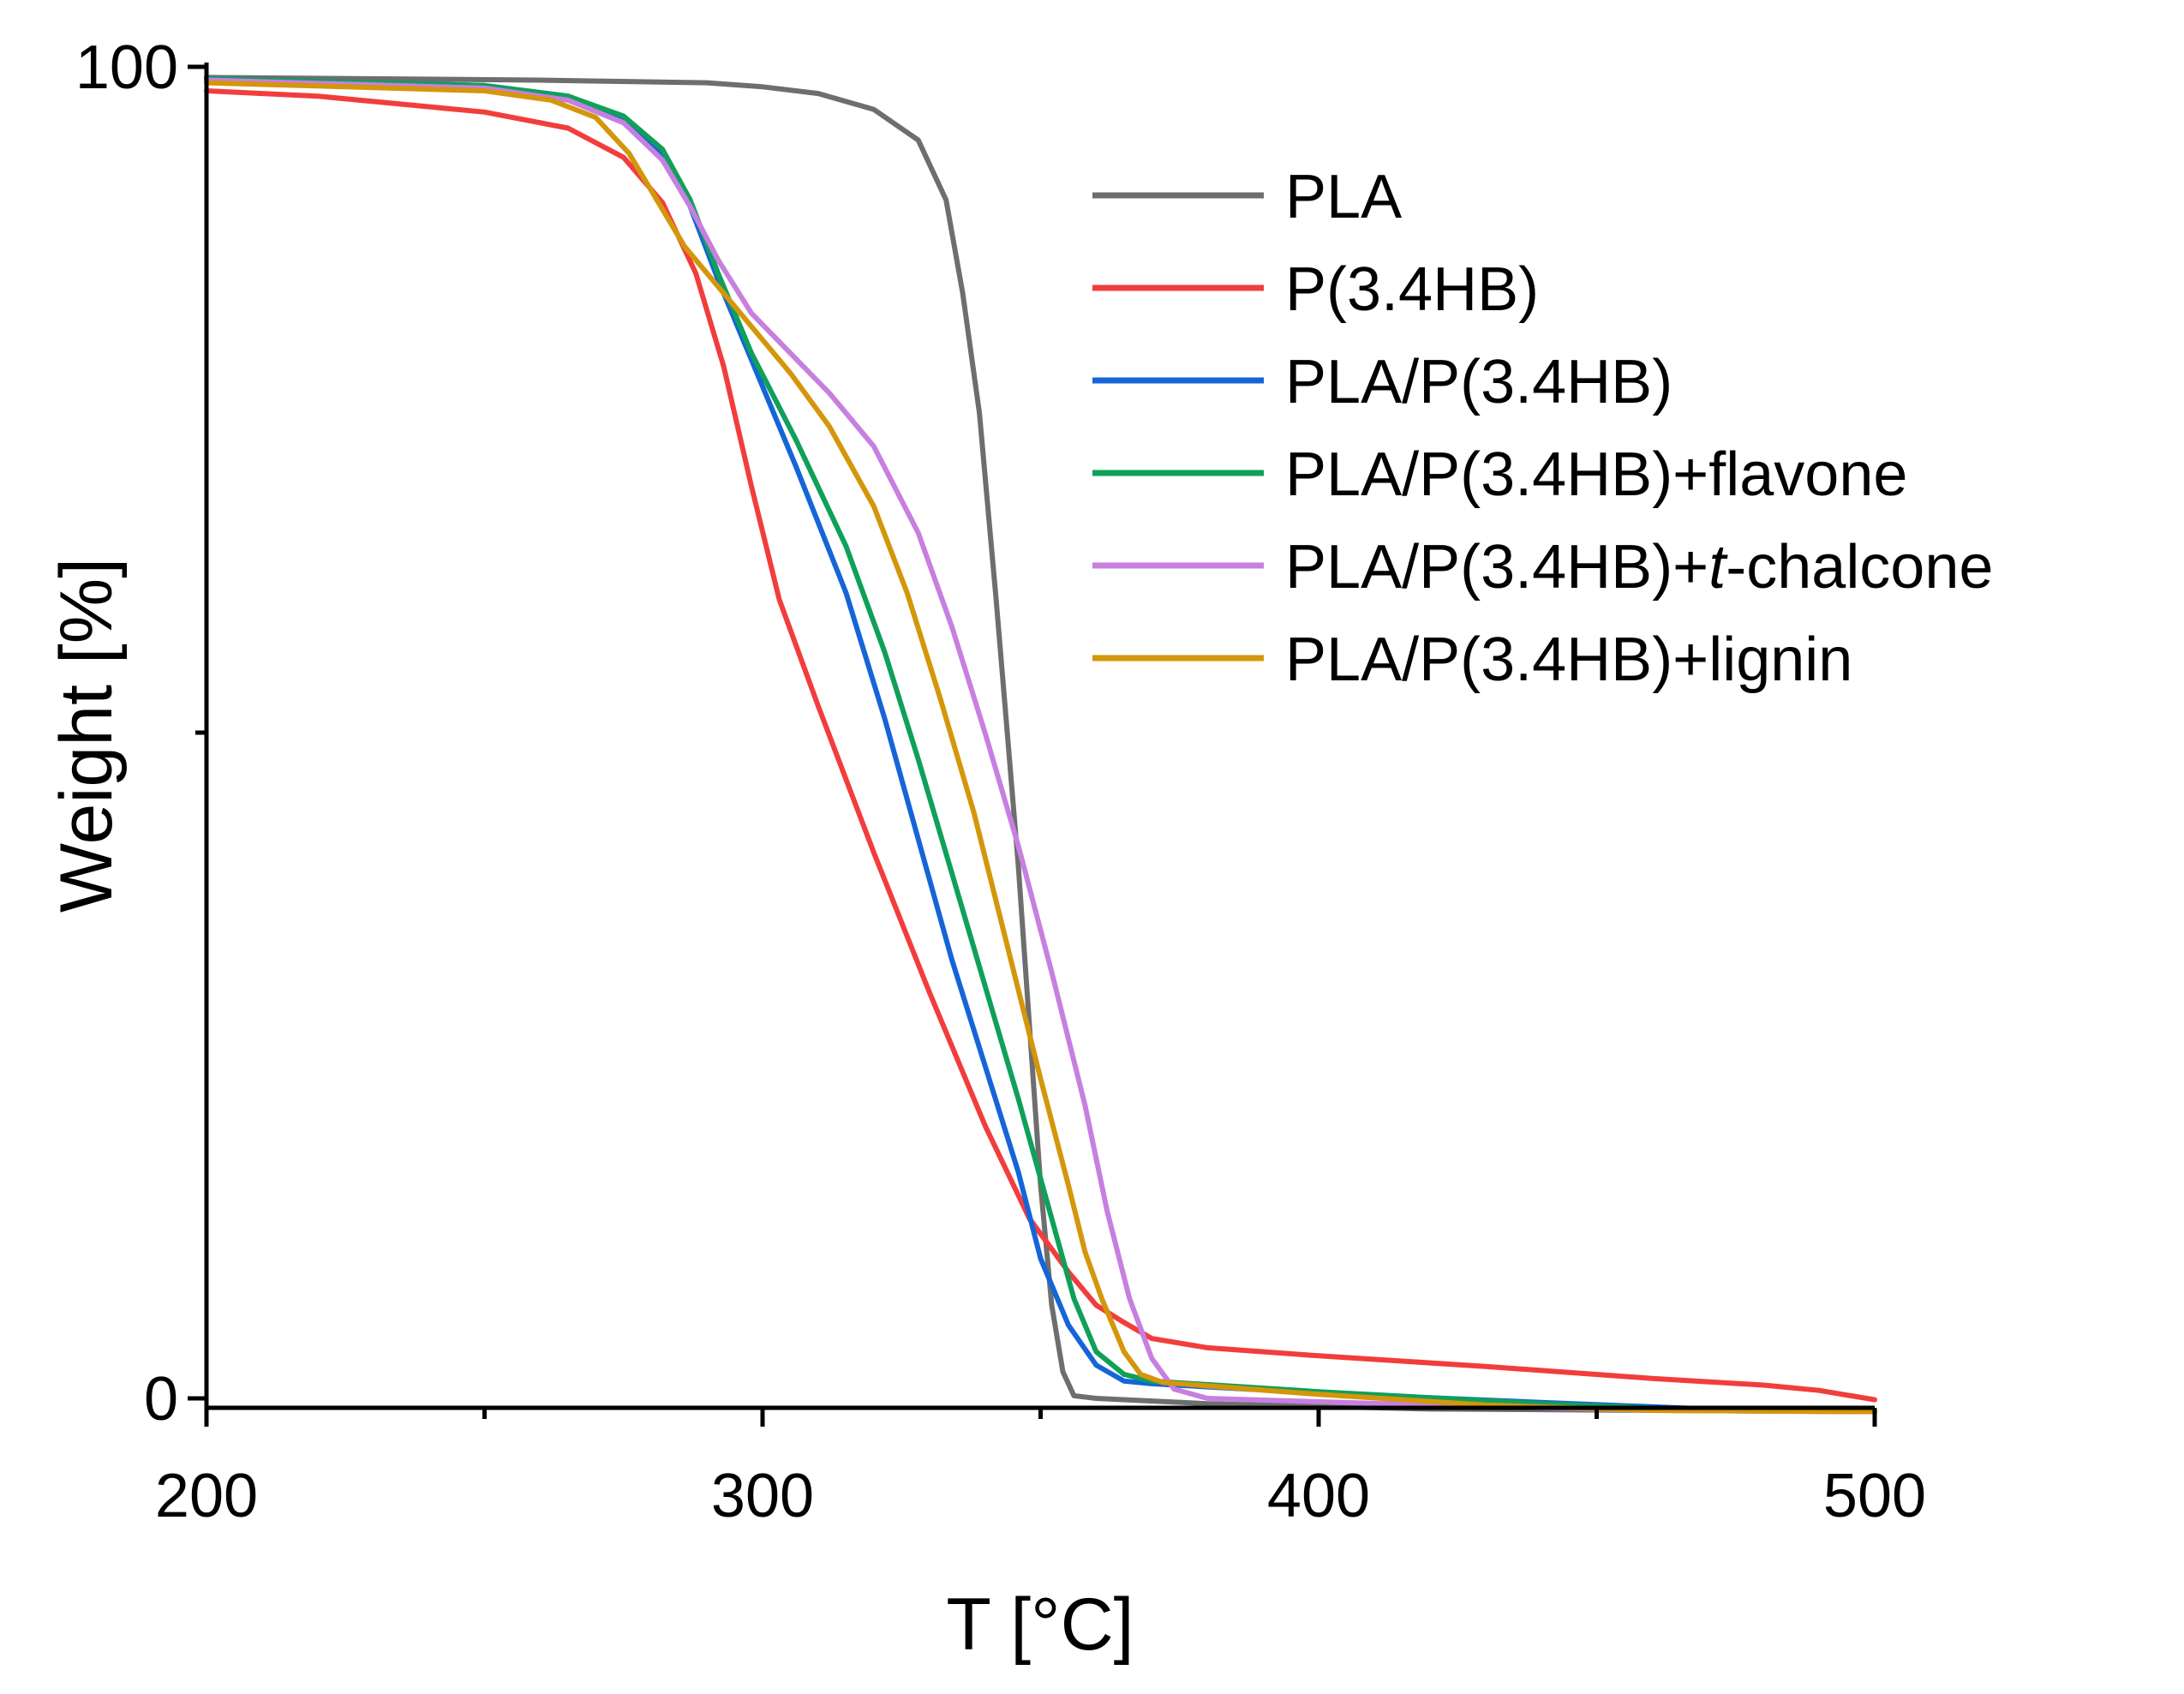 The width and height of the screenshot is (2184, 1694). What do you see at coordinates (1874, 1496) in the screenshot?
I see `x-tick-label: 500` at bounding box center [1874, 1496].